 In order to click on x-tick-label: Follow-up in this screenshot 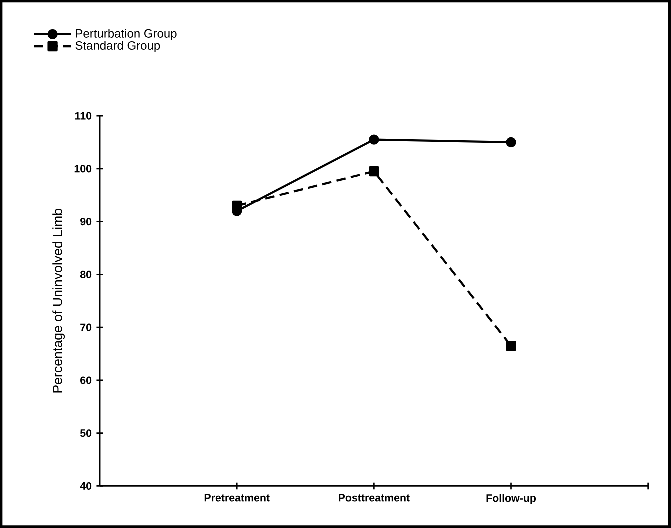, I will do `click(511, 499)`.